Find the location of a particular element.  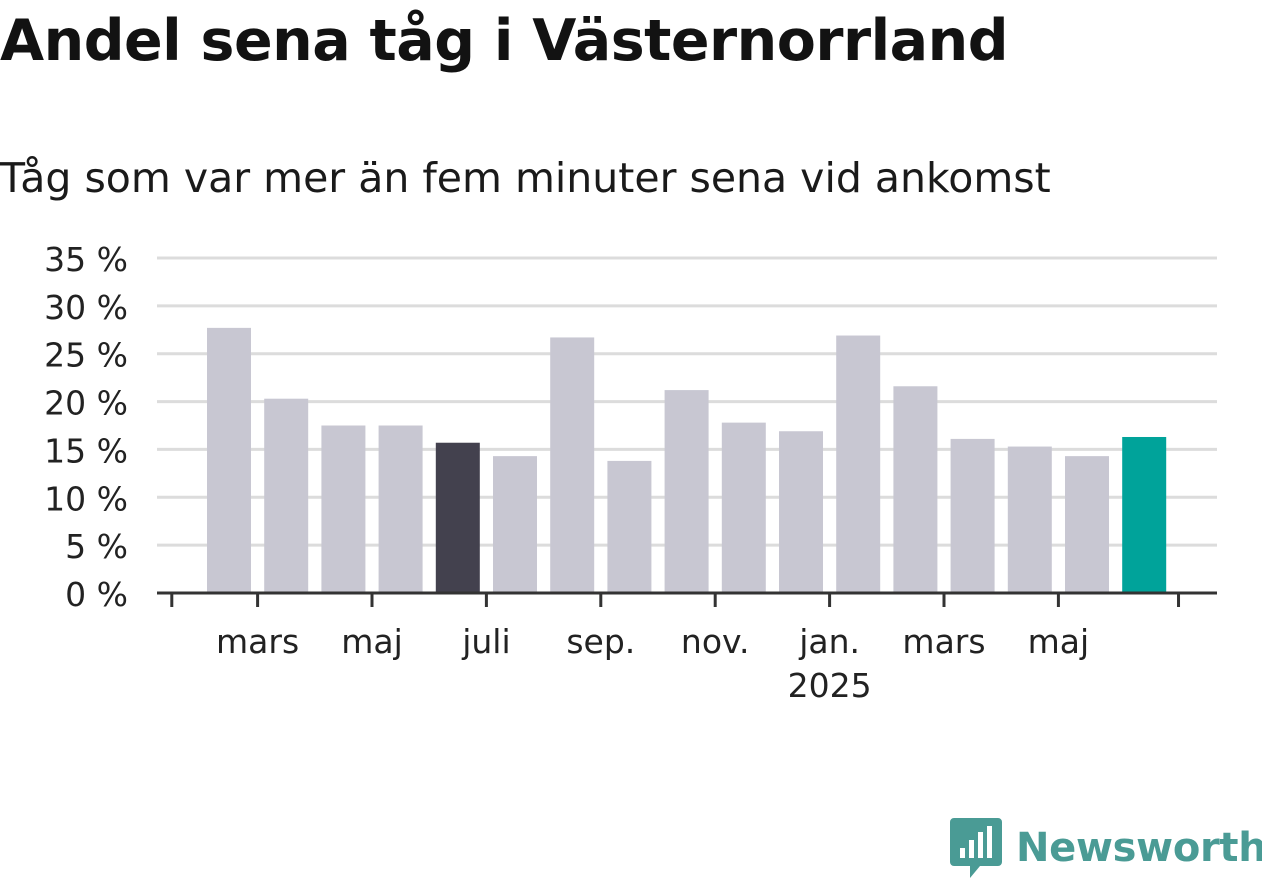

y-tick-label: 0 % is located at coordinates (96, 594).